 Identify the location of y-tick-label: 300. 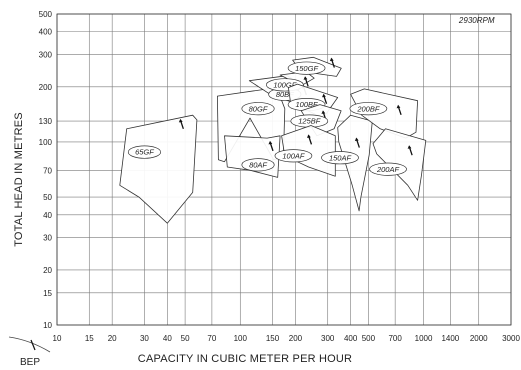
(46, 55).